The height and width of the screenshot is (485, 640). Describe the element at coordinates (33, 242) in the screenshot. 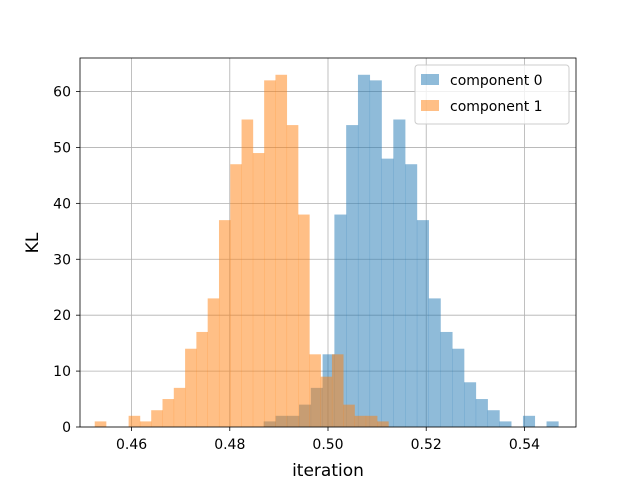

I see `y-axis-title: KL` at that location.